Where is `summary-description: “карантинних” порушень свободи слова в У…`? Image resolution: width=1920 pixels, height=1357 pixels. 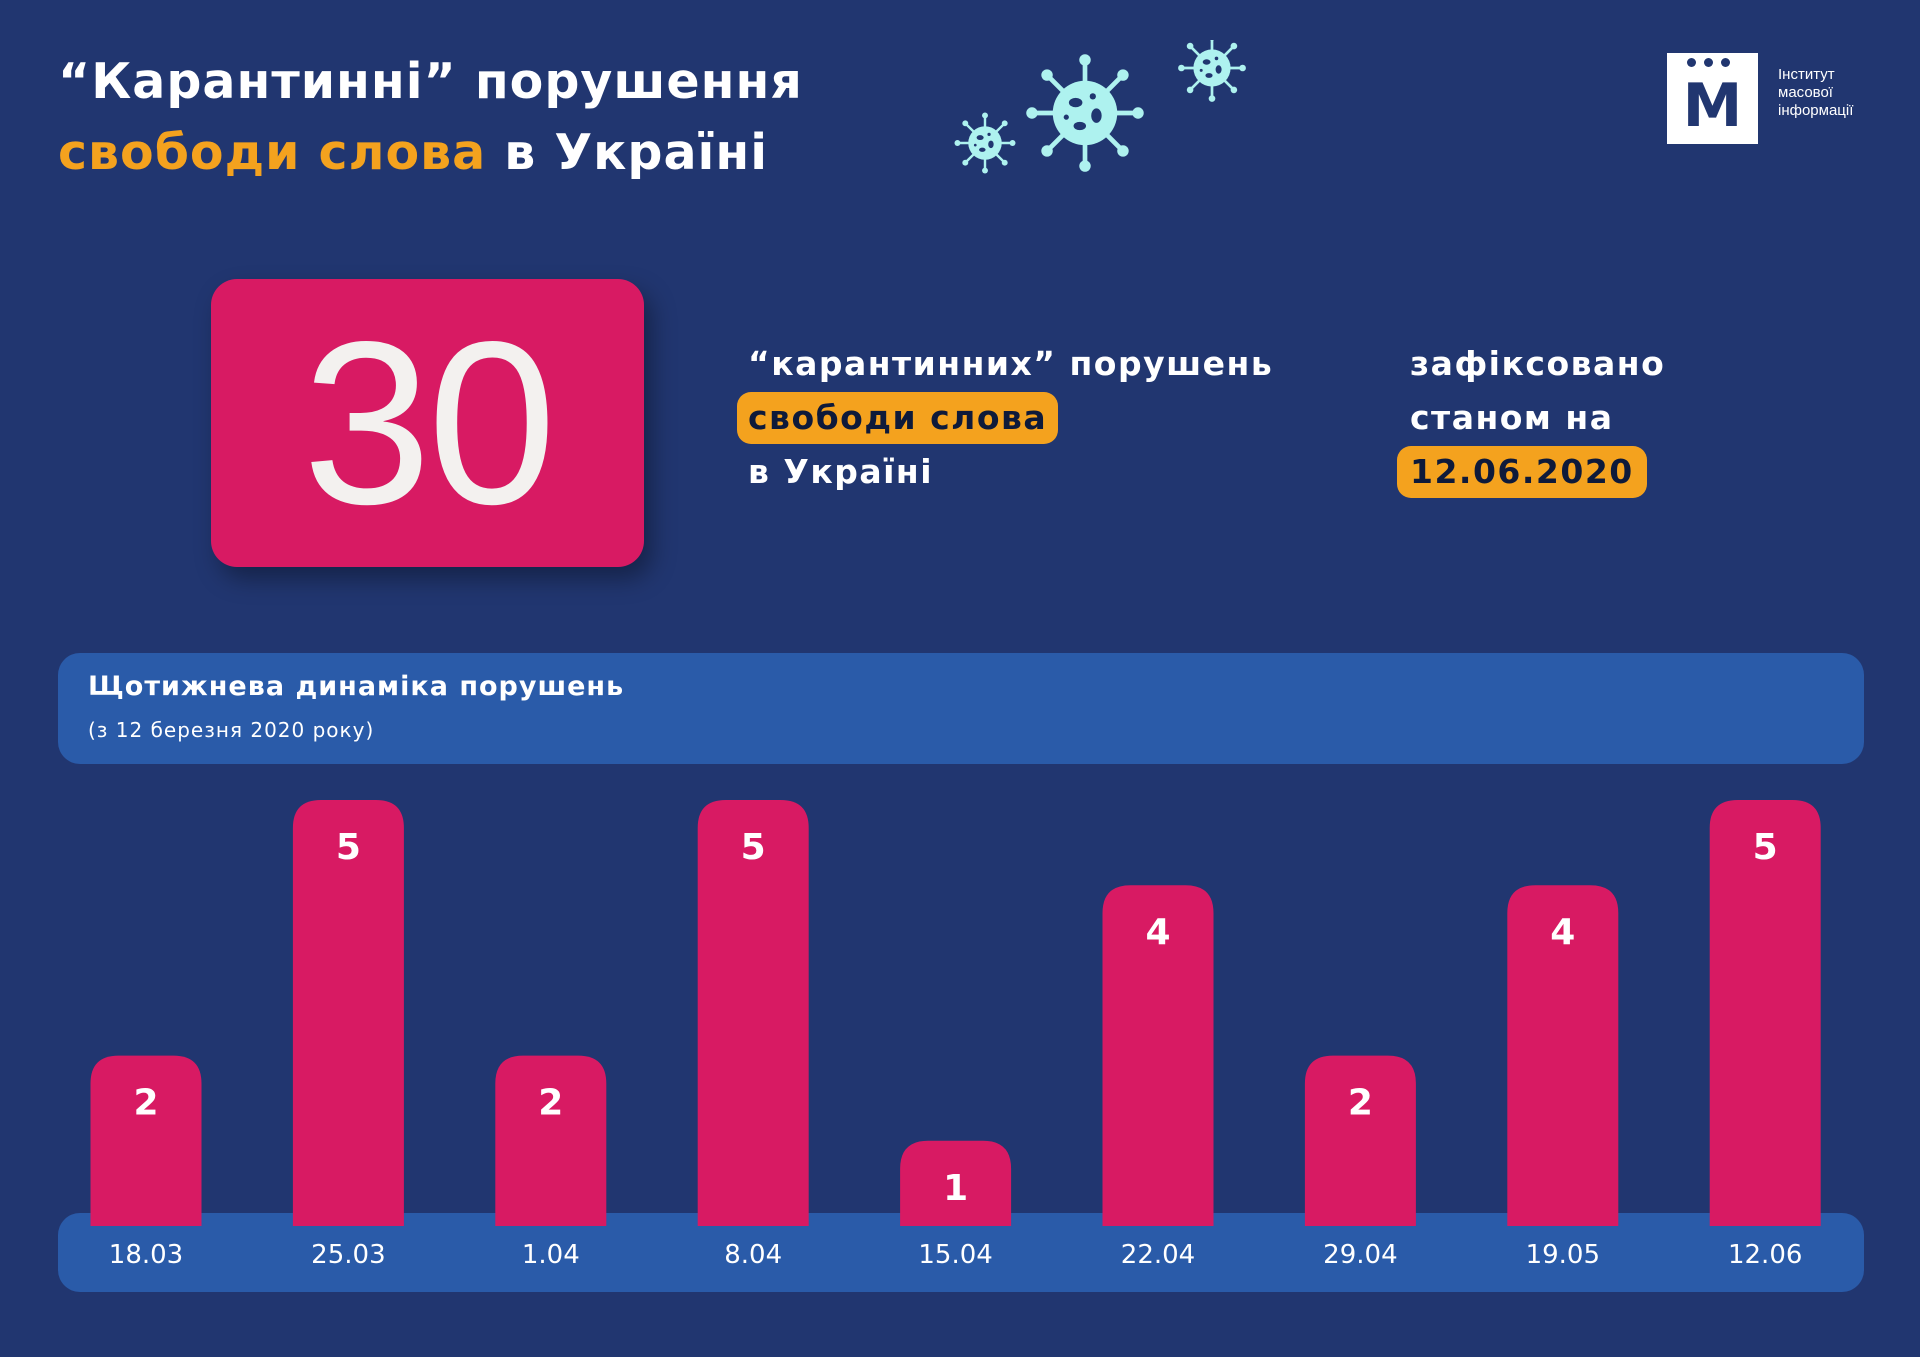 summary-description: “карантинних” порушень свободи слова в У… is located at coordinates (1005, 418).